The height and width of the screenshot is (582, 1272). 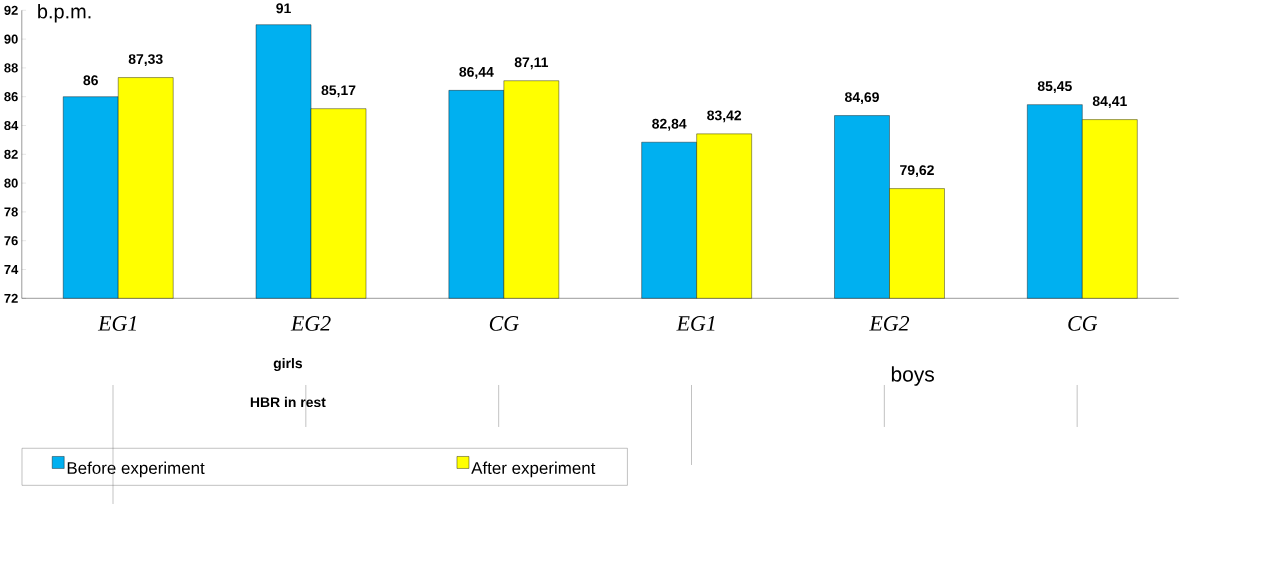 What do you see at coordinates (669, 124) in the screenshot?
I see `data-label: 82,84` at bounding box center [669, 124].